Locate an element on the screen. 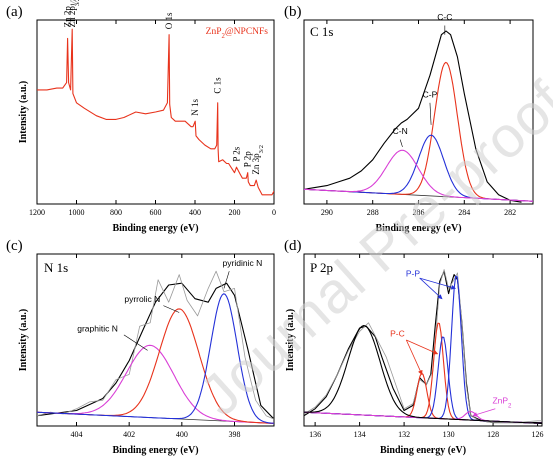  panel-label: (a) is located at coordinates (14, 12).